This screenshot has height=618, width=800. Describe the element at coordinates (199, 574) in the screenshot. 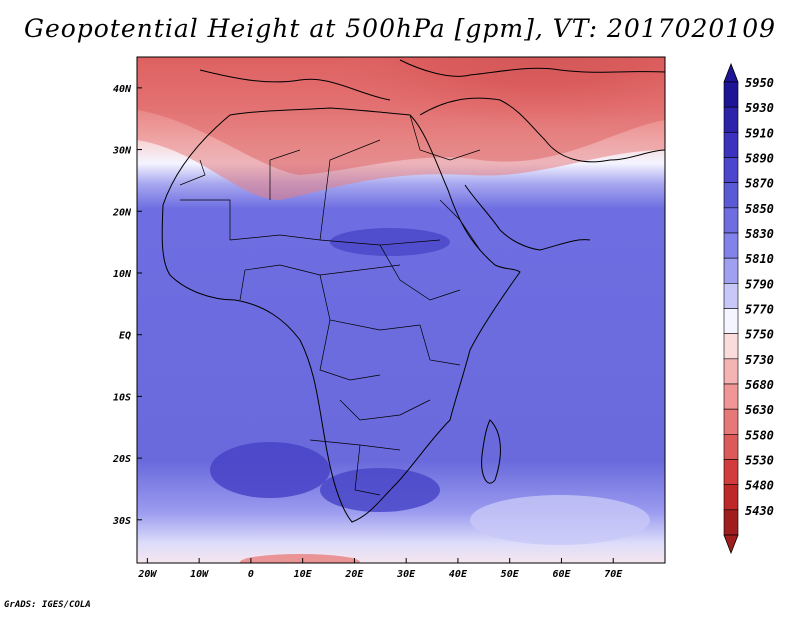

I see `lon-tick-label: 10W` at that location.